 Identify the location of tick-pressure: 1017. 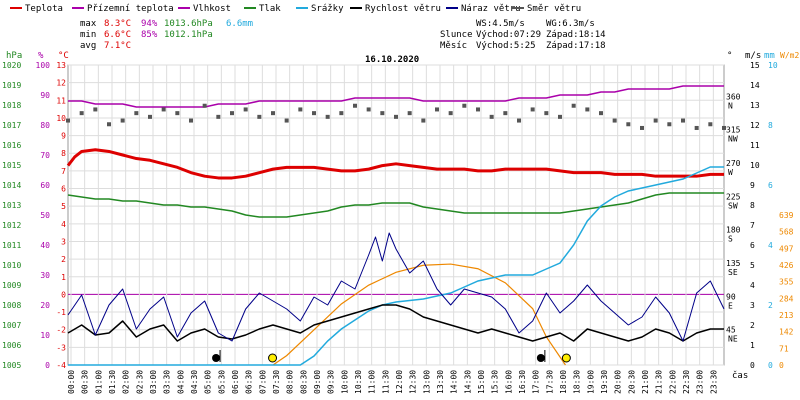
(11, 125).